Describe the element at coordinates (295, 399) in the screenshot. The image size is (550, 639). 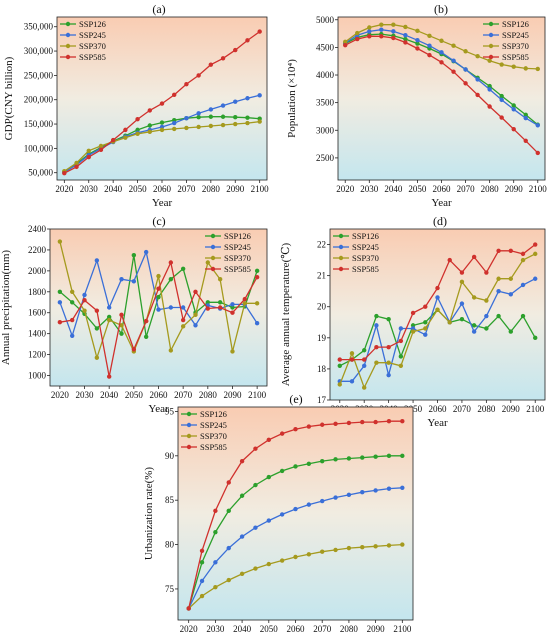
I see `panel-title: (e)` at that location.